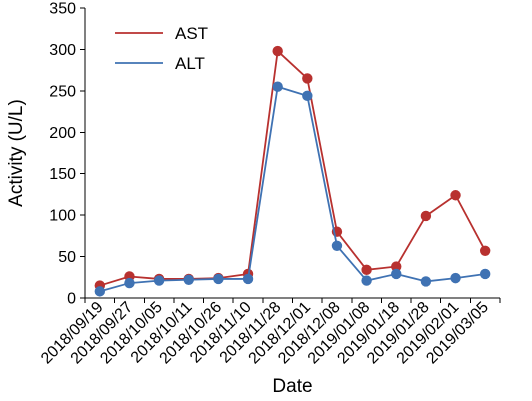 This screenshot has height=401, width=532. I want to click on y-tick-label: 0, so click(71, 299).